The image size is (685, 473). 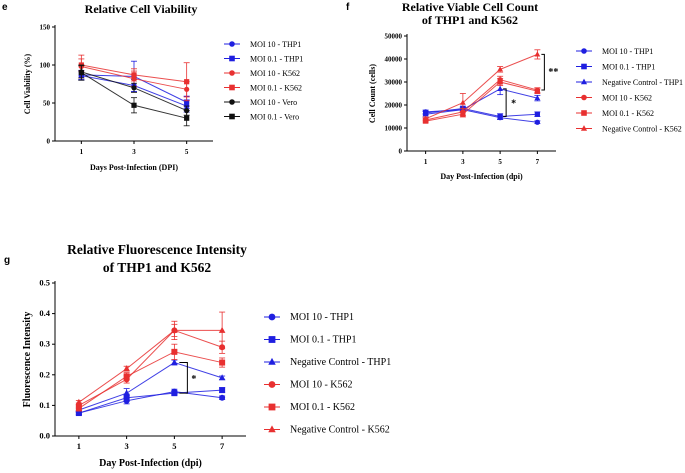 I want to click on legend-label: MOI 0.1 - Vero, so click(x=274, y=117).